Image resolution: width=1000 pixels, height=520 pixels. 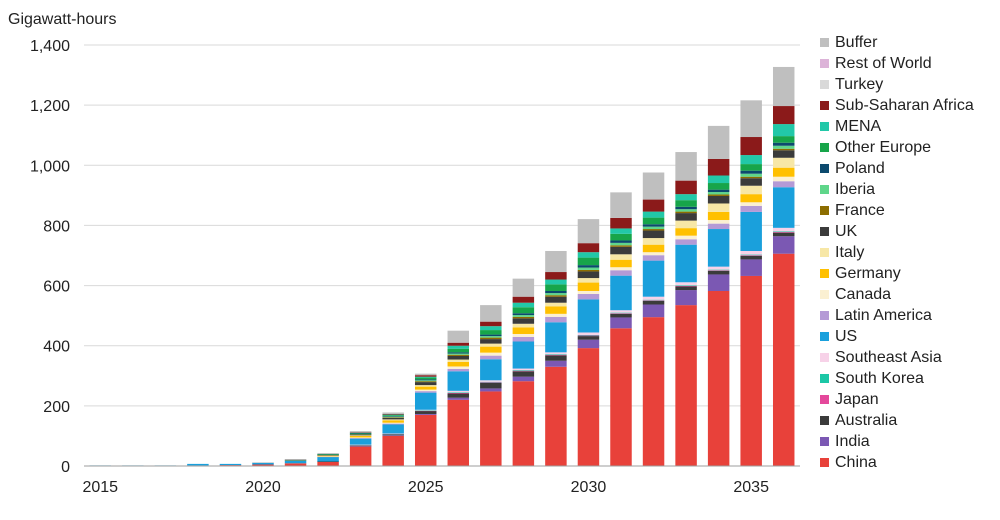 What do you see at coordinates (263, 487) in the screenshot?
I see `x-tick-label: 2020` at bounding box center [263, 487].